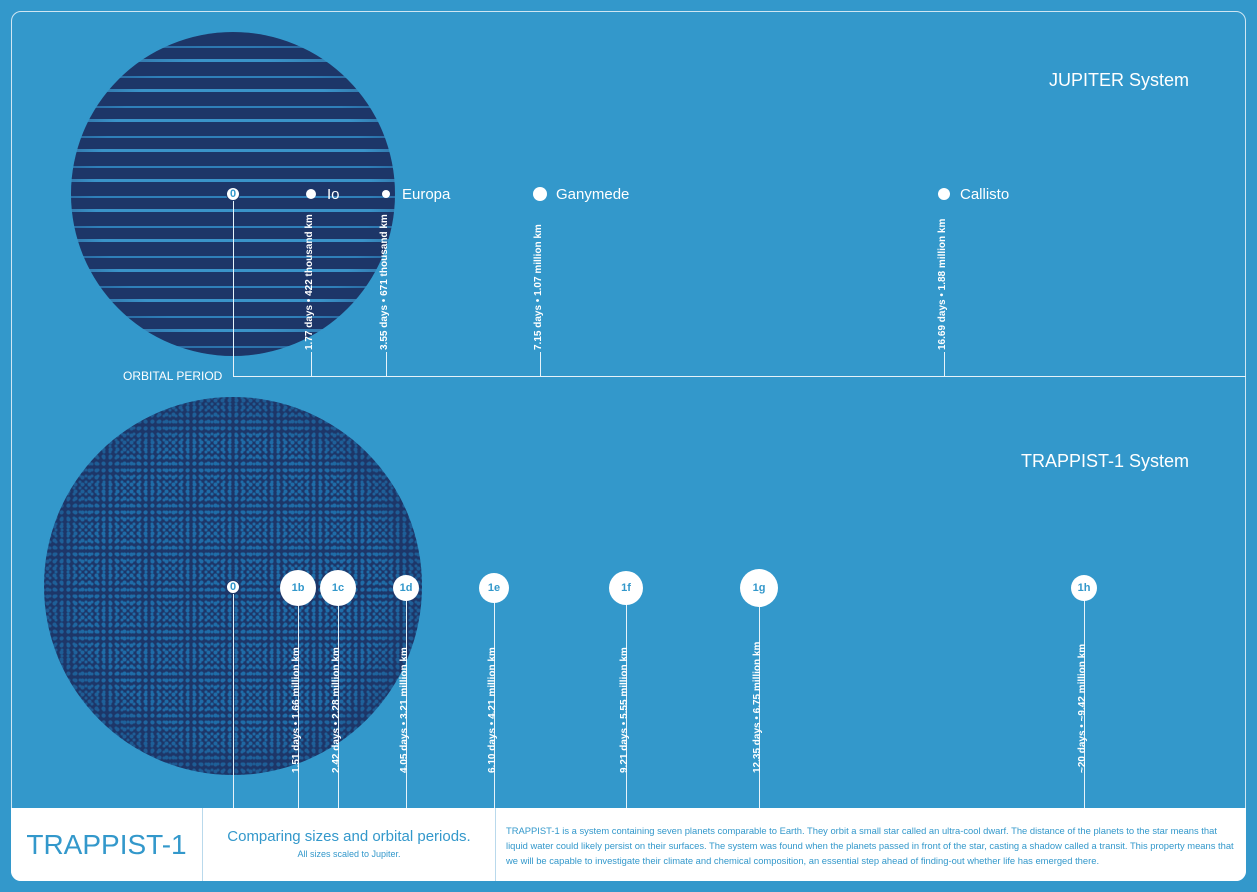  I want to click on jupiter-zero-line, so click(233, 285).